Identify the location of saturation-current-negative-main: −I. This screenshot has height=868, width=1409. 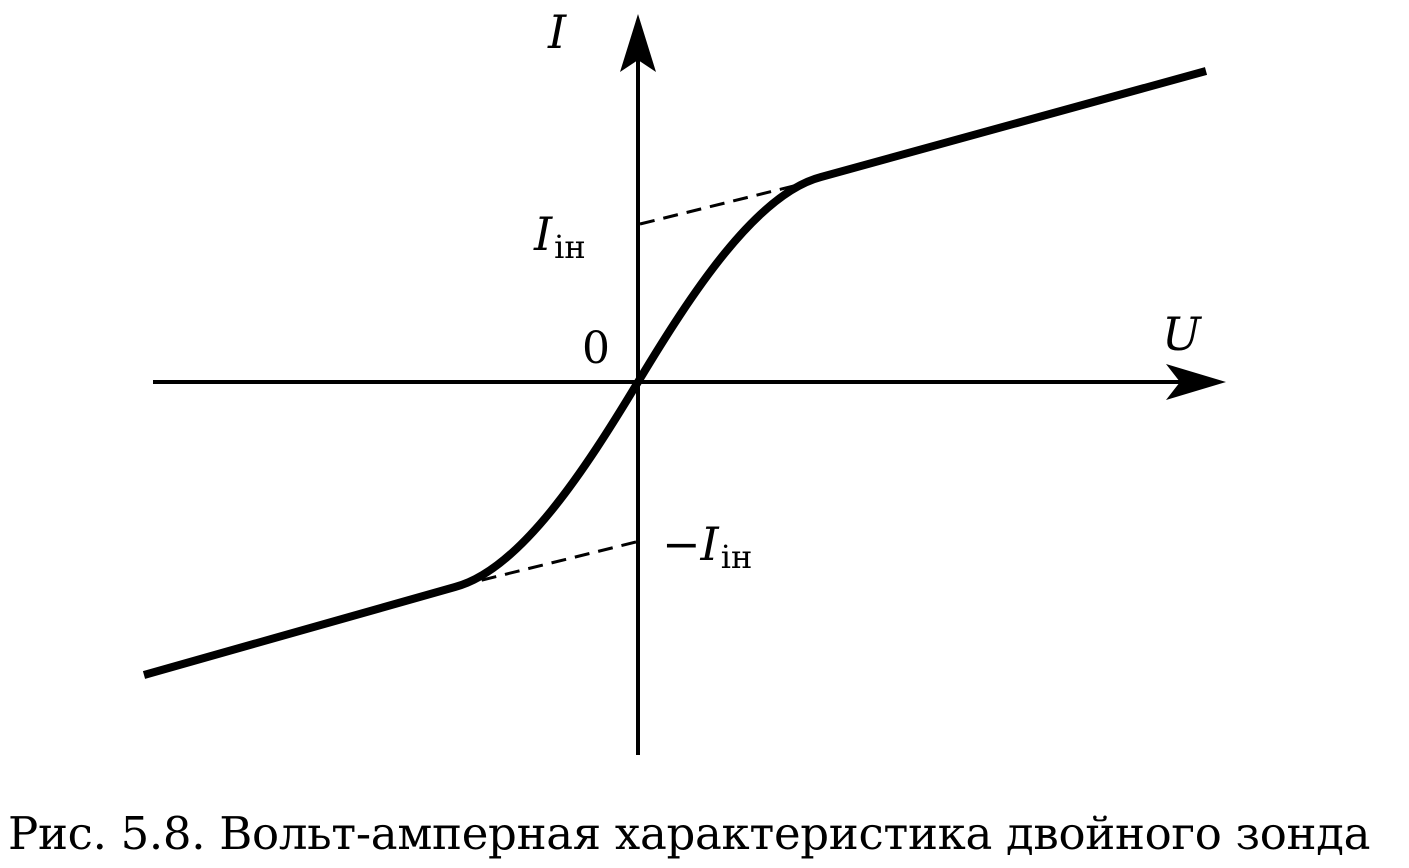
(691, 544).